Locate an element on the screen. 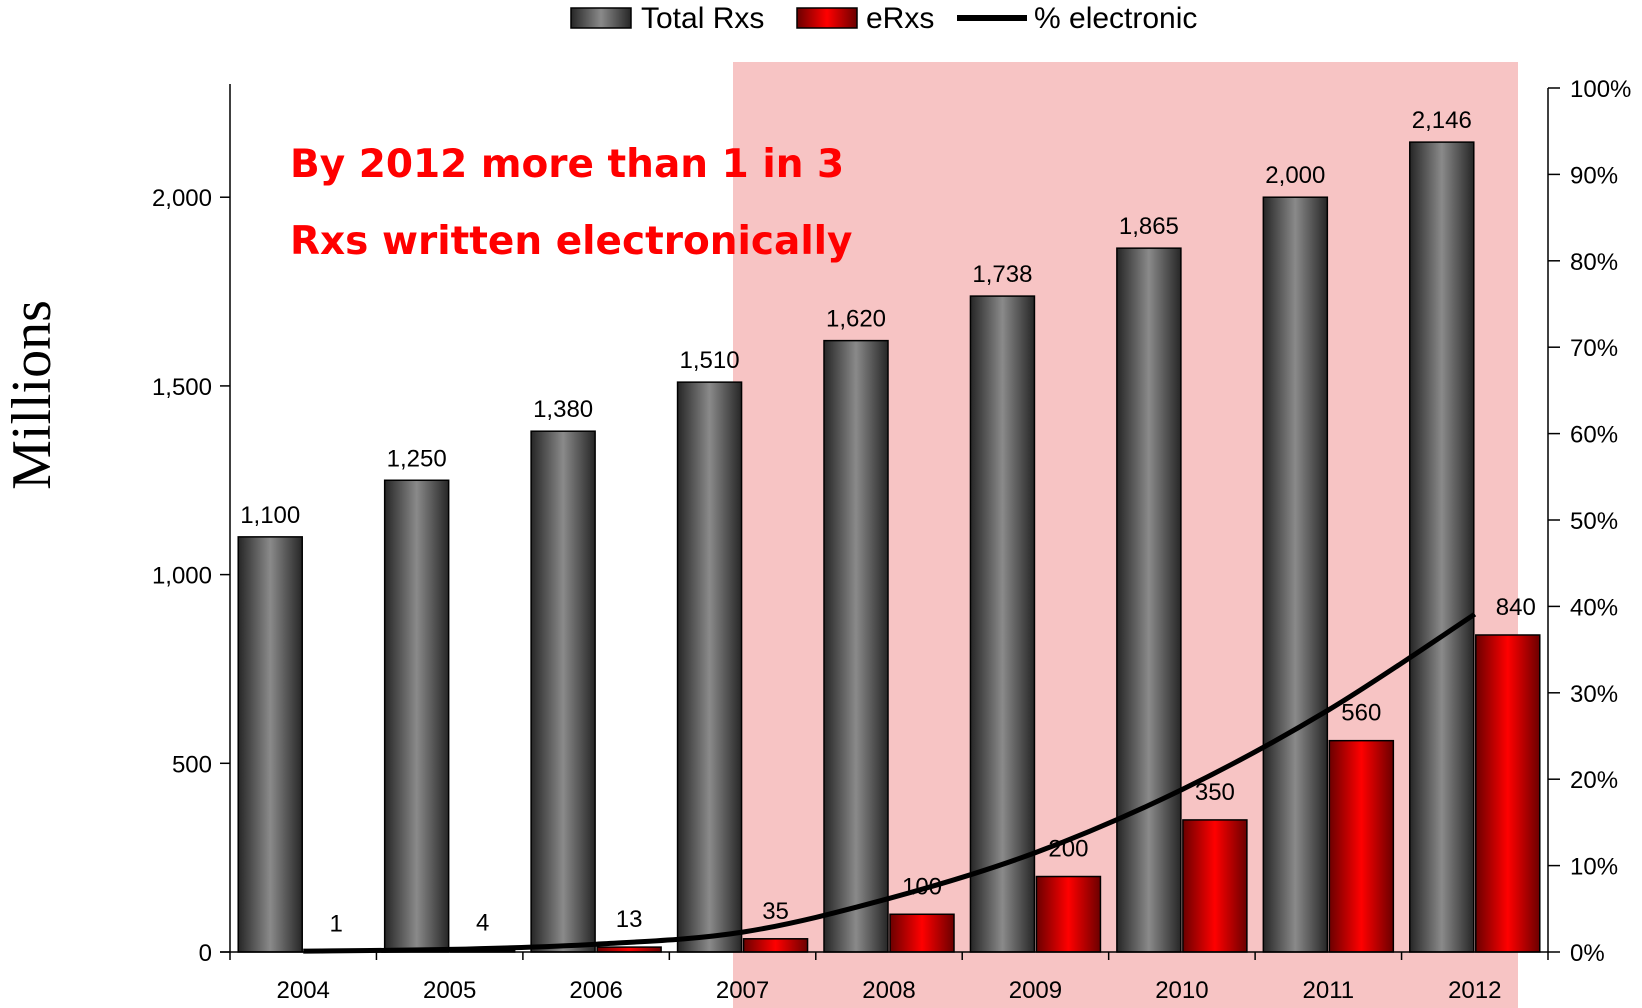  data-label-total-rxs-2005: 1,250 is located at coordinates (417, 458).